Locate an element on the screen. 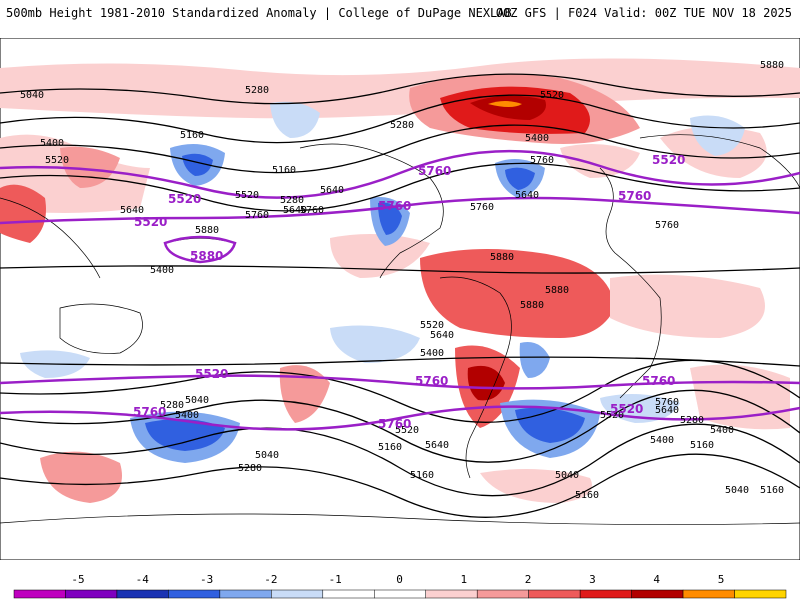  colorbar-tick-label: 5 is located at coordinates (721, 579).